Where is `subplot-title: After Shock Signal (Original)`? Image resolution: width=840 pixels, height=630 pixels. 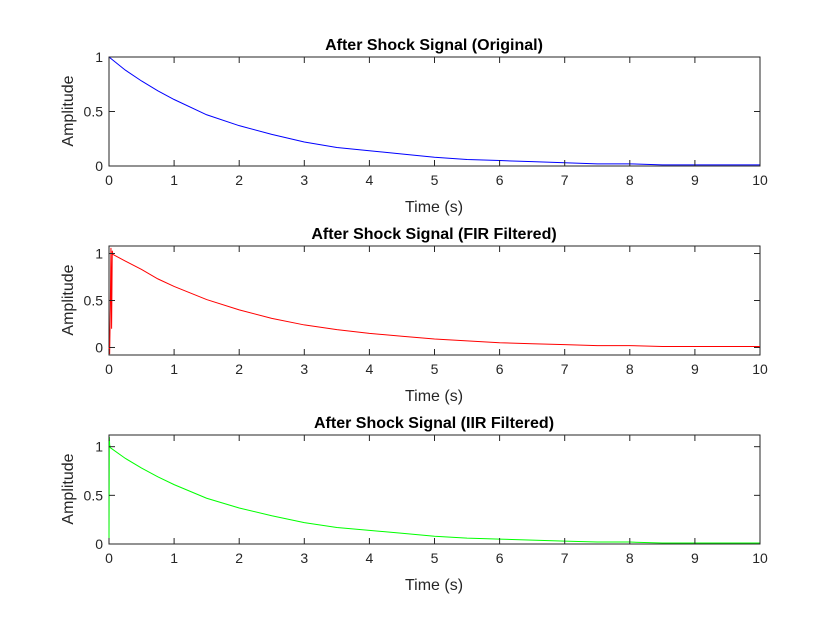
subplot-title: After Shock Signal (Original) is located at coordinates (434, 45).